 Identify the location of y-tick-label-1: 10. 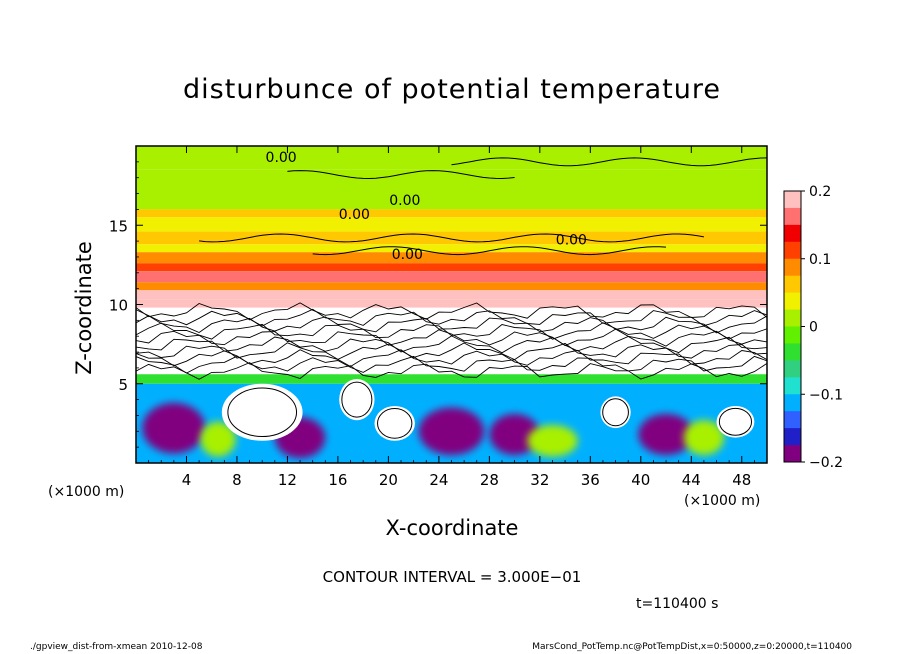
(118, 306).